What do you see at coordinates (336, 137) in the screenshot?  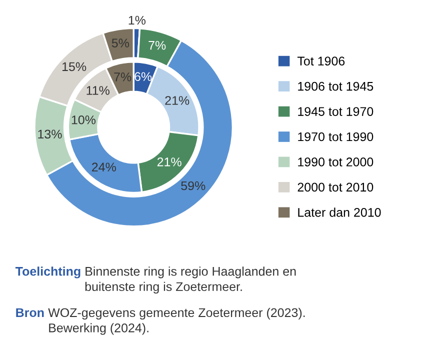 I see `legend-label: 1970 tot 1990` at bounding box center [336, 137].